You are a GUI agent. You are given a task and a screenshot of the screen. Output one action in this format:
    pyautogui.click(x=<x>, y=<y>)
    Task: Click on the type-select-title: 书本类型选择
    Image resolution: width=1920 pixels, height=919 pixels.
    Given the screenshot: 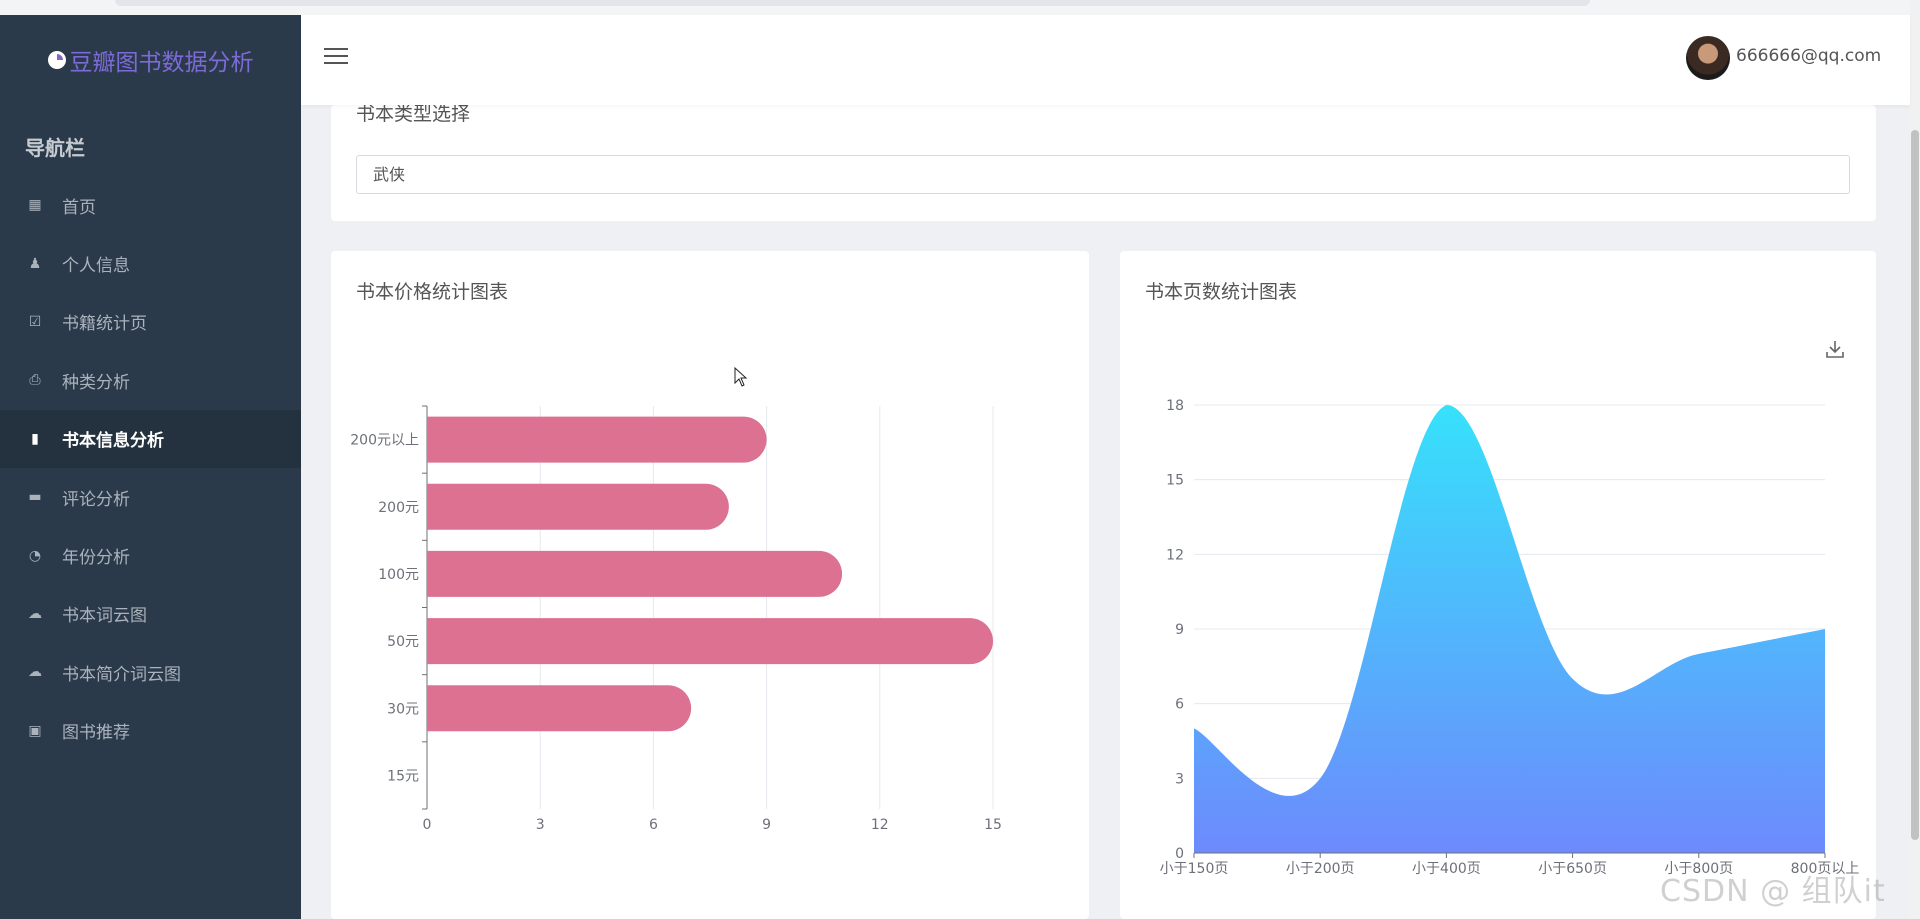 What is the action you would take?
    pyautogui.click(x=413, y=114)
    